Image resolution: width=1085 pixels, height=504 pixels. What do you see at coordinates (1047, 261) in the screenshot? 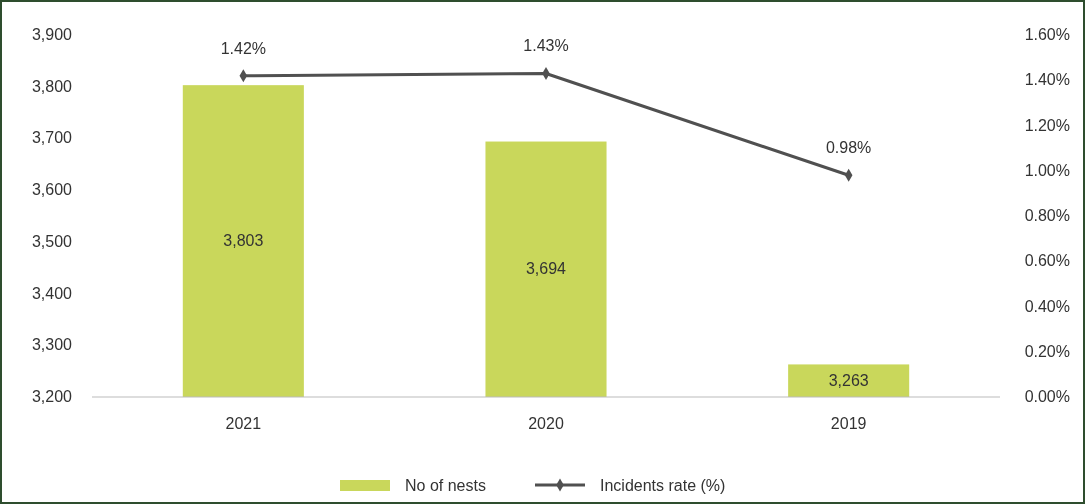
I see `y2-tick-label: 0.60%` at bounding box center [1047, 261].